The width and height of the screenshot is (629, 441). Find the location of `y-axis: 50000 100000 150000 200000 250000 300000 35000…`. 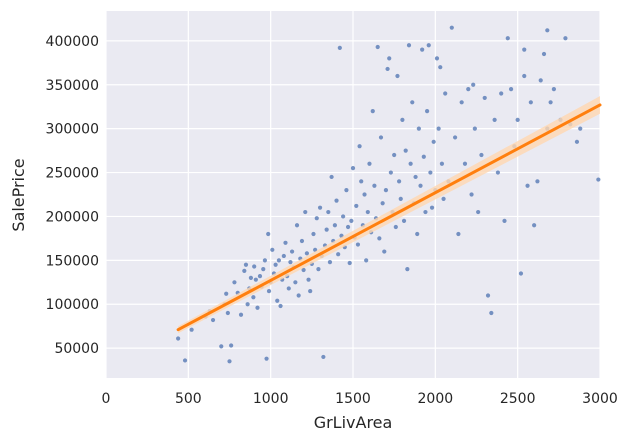

y-axis: 50000 100000 150000 200000 250000 300000 35000… is located at coordinates (72, 195).